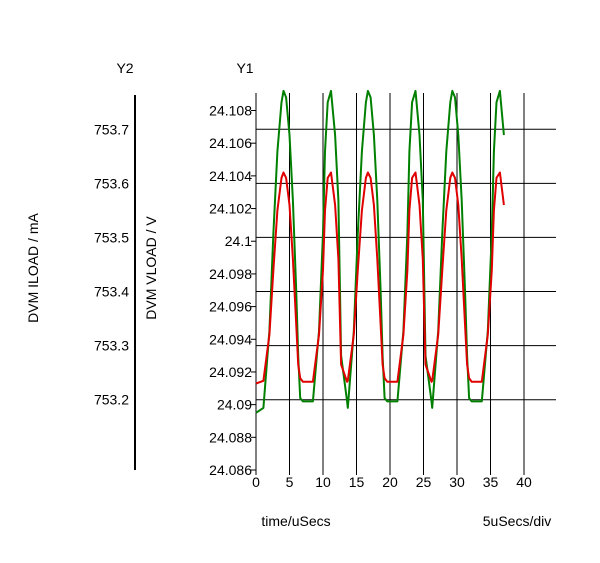 This screenshot has width=600, height=563. What do you see at coordinates (111, 400) in the screenshot?
I see `y2-tick-label: 753.2` at bounding box center [111, 400].